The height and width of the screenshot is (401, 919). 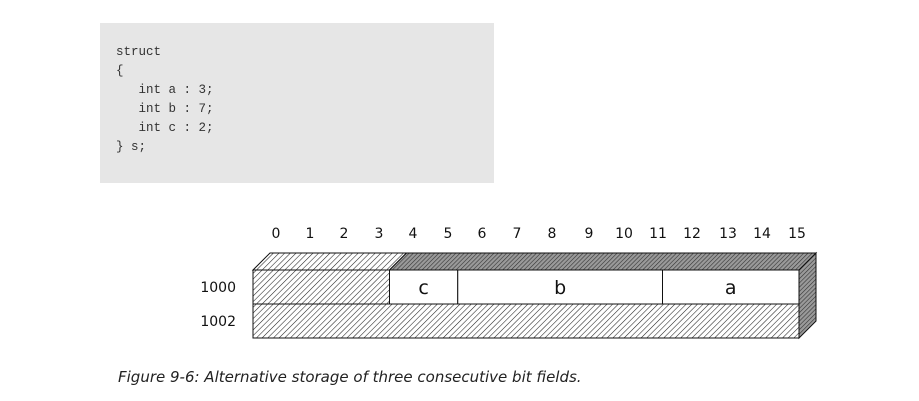 What do you see at coordinates (482, 234) in the screenshot?
I see `bit-label-6: 6` at bounding box center [482, 234].